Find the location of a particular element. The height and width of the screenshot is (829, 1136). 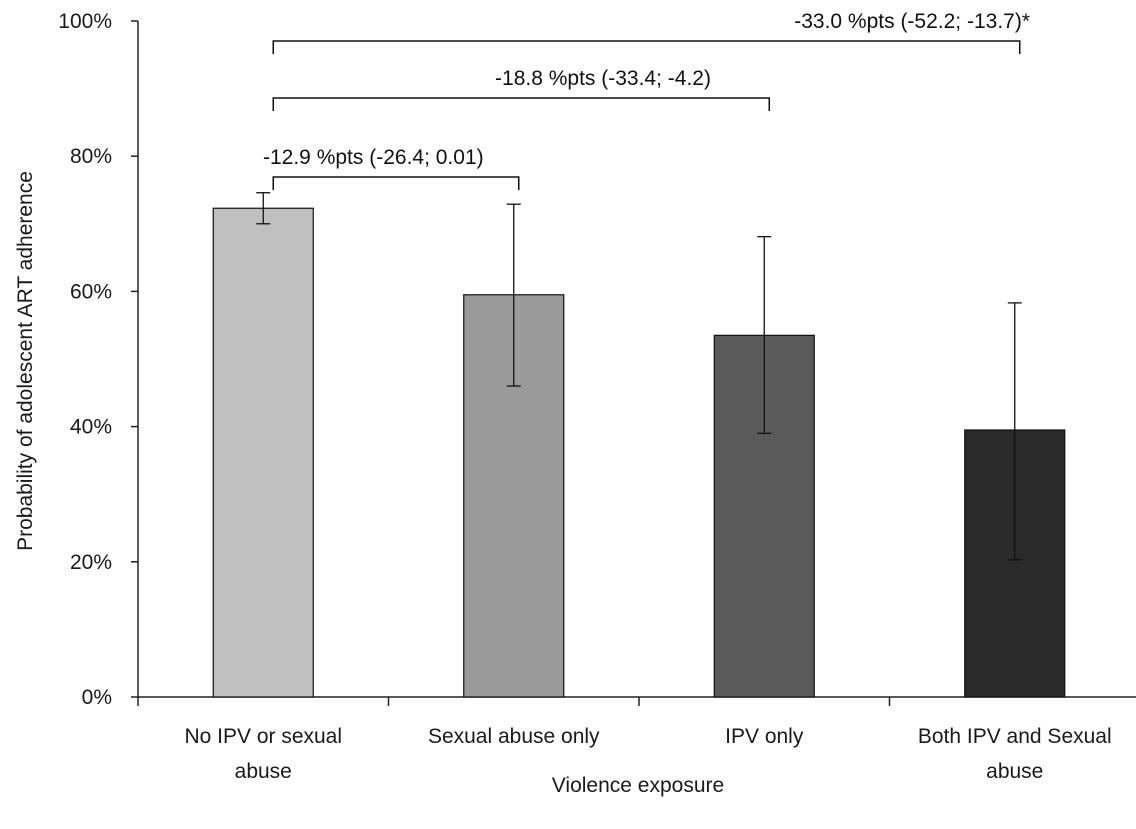

y-tick-label: 20% is located at coordinates (91, 562).